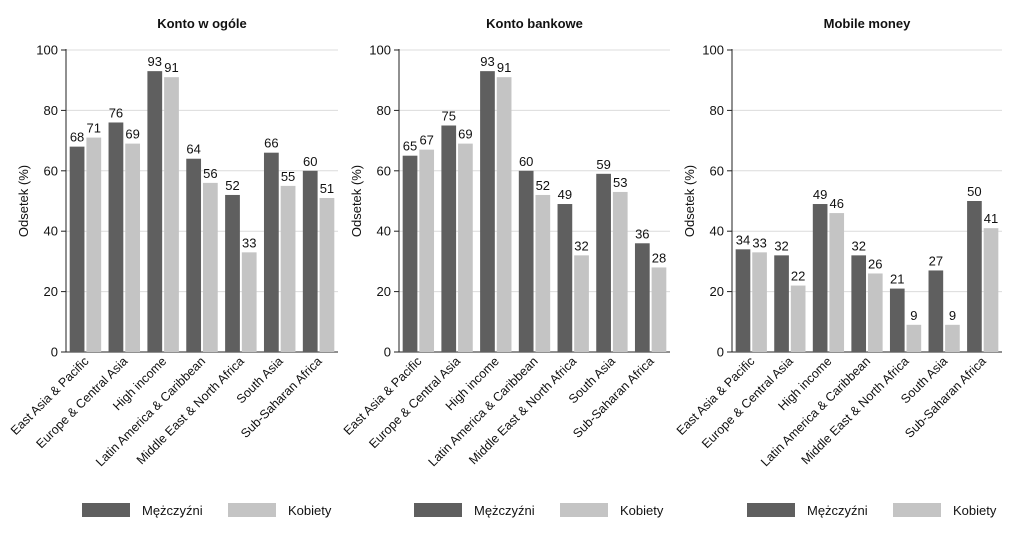  Describe the element at coordinates (603, 164) in the screenshot. I see `bar-value-label: 59` at that location.